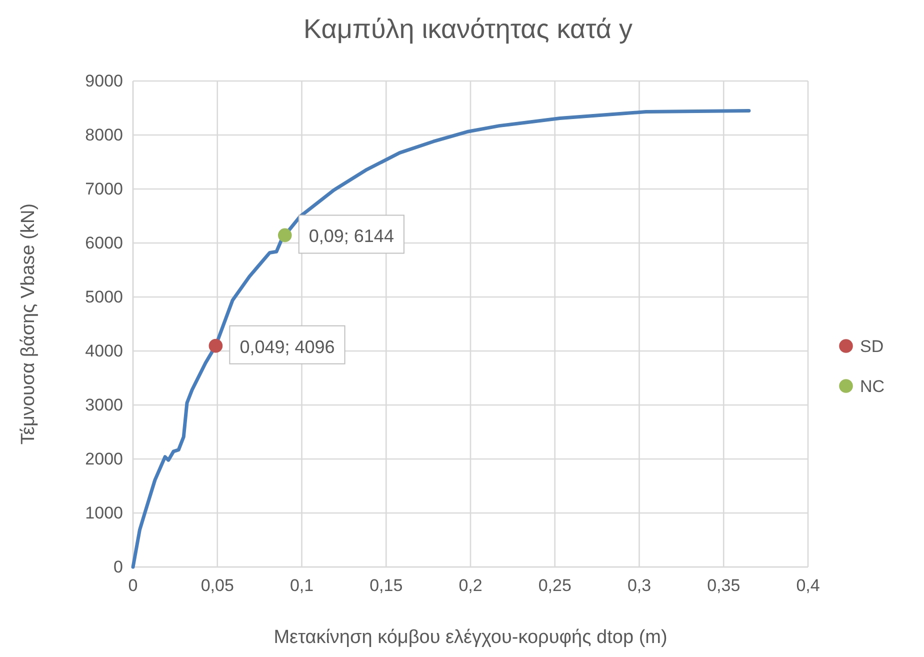  Describe the element at coordinates (104, 296) in the screenshot. I see `y-tick-label: 5000` at that location.